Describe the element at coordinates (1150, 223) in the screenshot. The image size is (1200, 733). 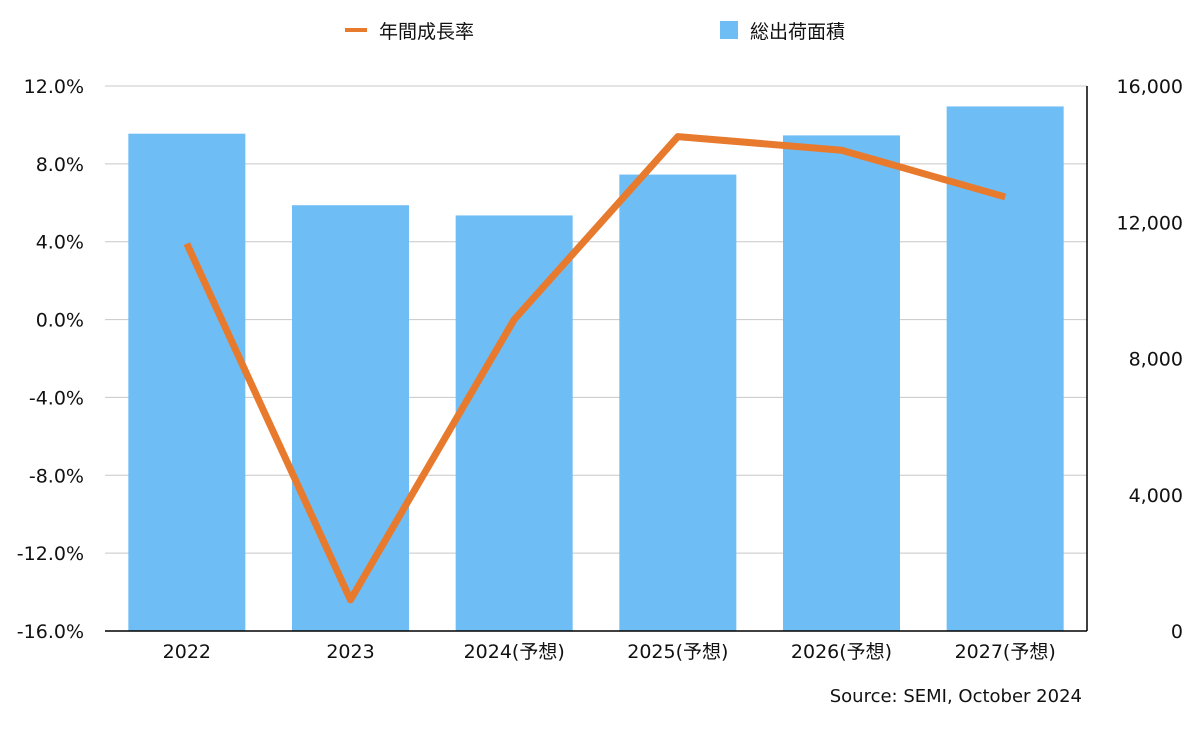
I see `right-tick-label: 12,000` at that location.